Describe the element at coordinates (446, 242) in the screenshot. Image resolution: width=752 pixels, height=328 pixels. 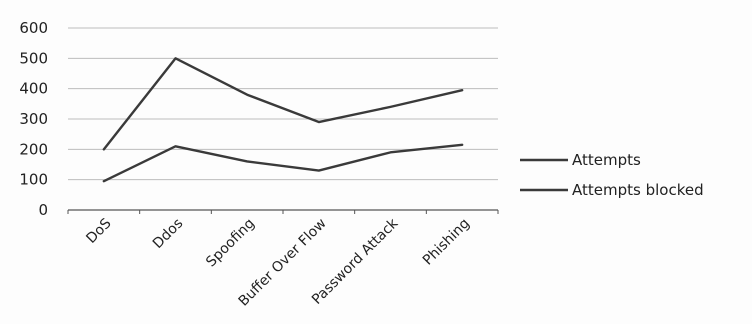
I see `x-tick-label: Phishing` at that location.